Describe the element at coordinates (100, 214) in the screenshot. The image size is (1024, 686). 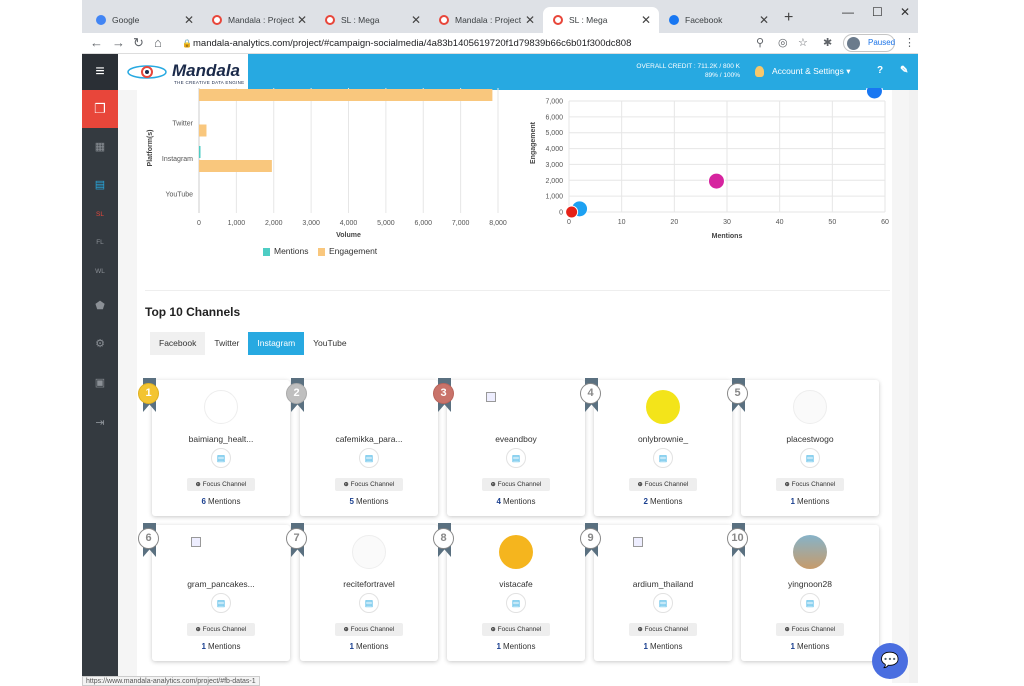
I see `sidebar-item-sl: SL` at that location.